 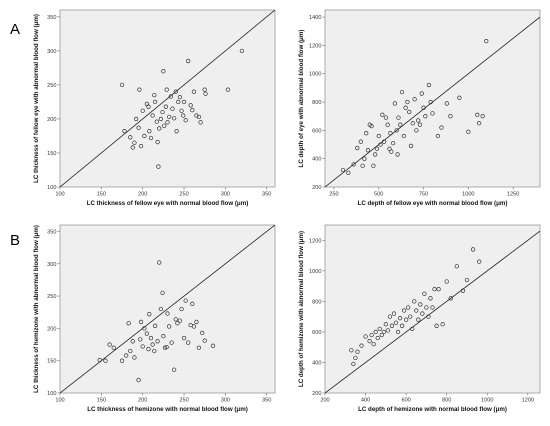 What do you see at coordinates (51, 18) in the screenshot?
I see `y-tick-label: 350` at bounding box center [51, 18].